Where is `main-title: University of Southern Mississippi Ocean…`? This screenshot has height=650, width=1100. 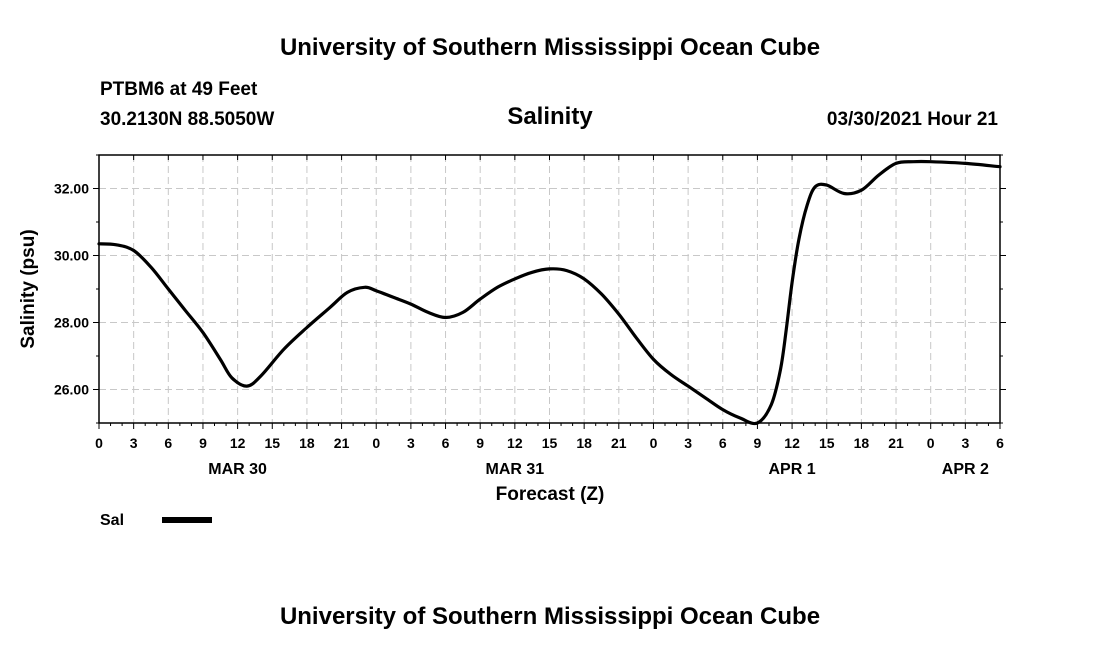
main-title: University of Southern Mississippi Ocean… is located at coordinates (550, 47).